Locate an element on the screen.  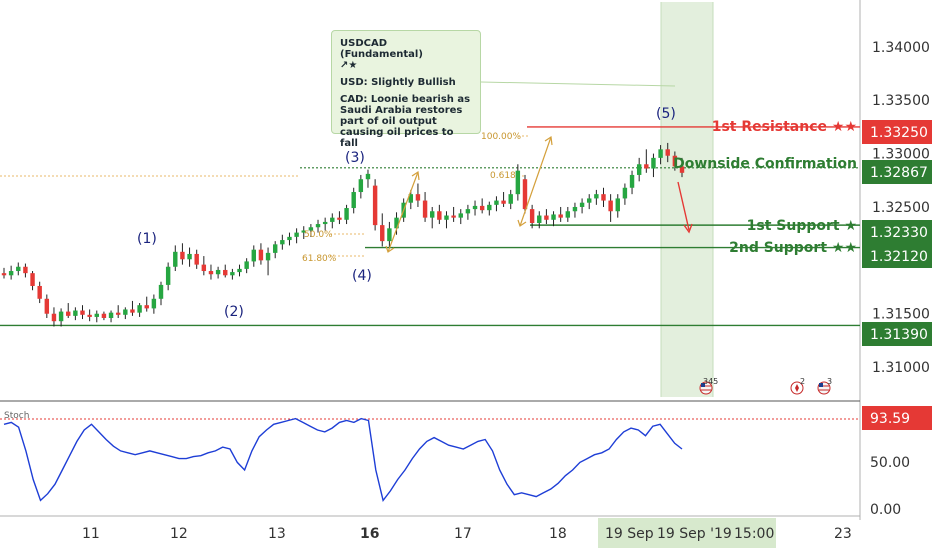
fib-guides is located at coordinates (265, 196).